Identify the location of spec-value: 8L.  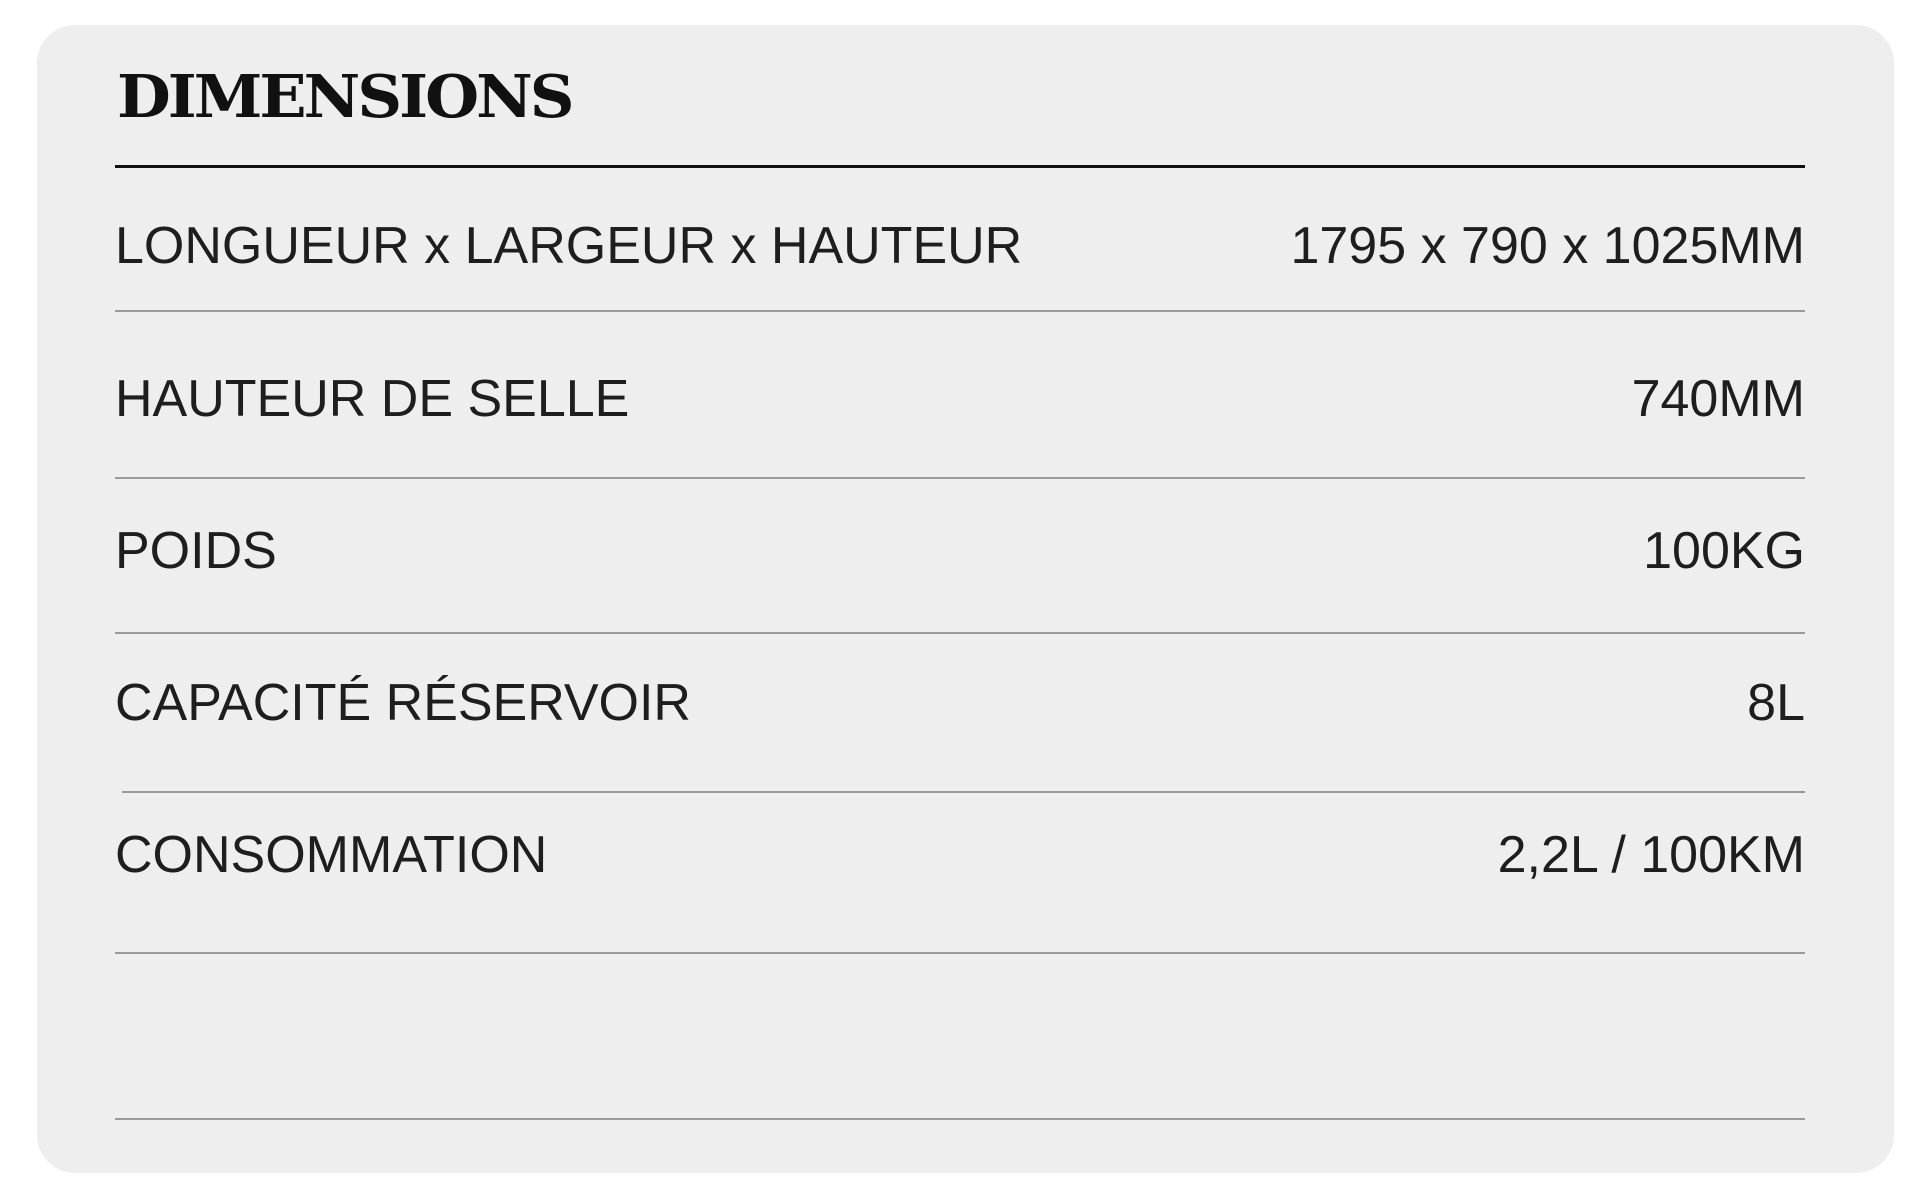
(1776, 703).